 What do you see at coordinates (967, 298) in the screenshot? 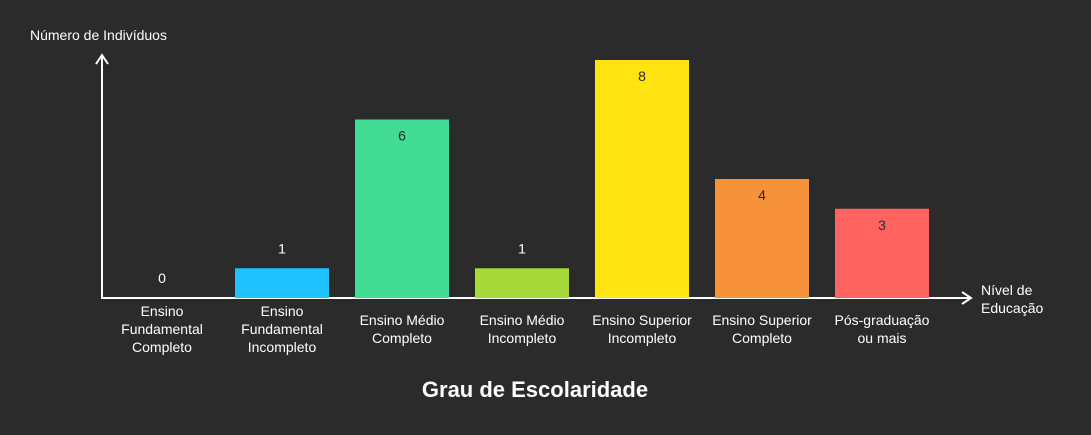
I see `x-axis-arrow-icon` at bounding box center [967, 298].